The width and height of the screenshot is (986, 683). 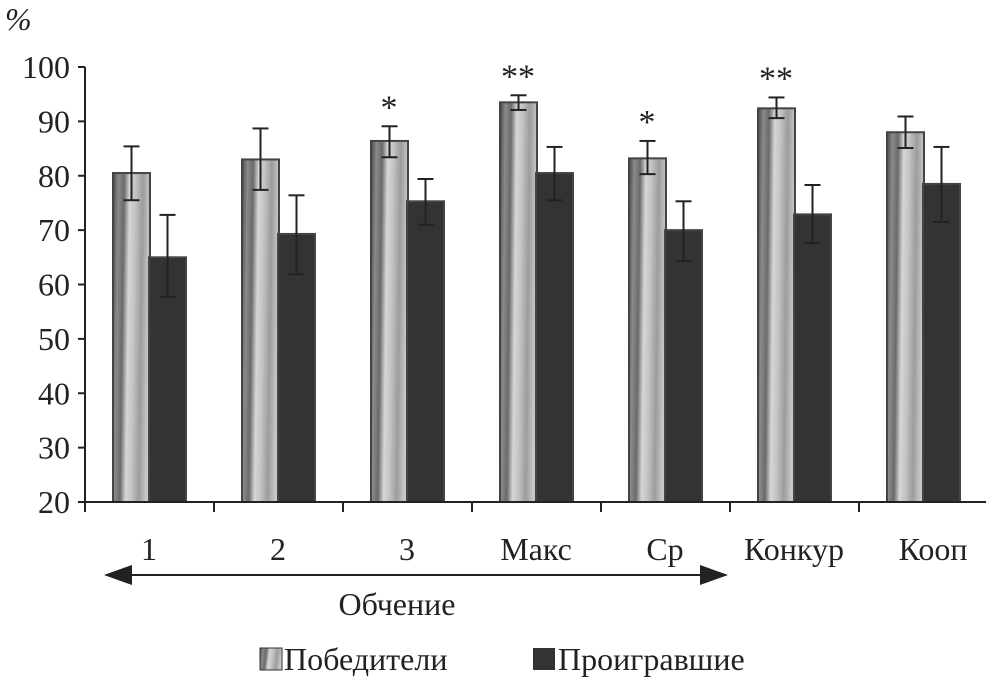 I want to click on y-axis-label: %, so click(x=18, y=19).